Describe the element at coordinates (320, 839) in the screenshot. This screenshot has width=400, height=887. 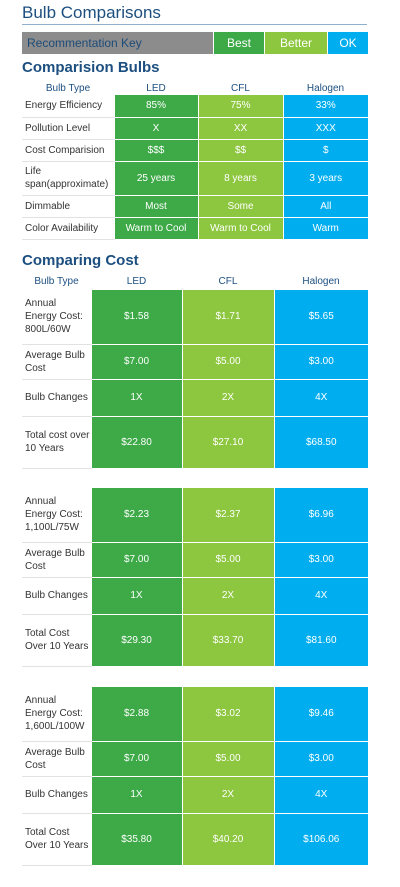
I see `halogen-cell: $106.06` at that location.